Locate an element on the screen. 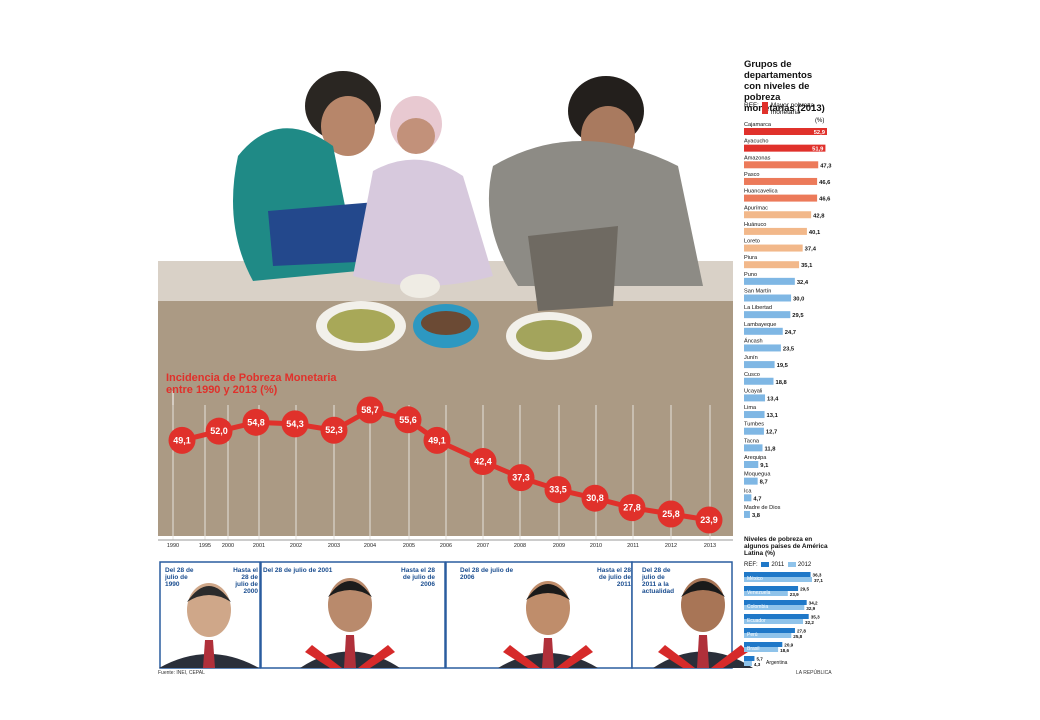 The height and width of the screenshot is (720, 1040). dept-value-6: 40,1 is located at coordinates (815, 233).